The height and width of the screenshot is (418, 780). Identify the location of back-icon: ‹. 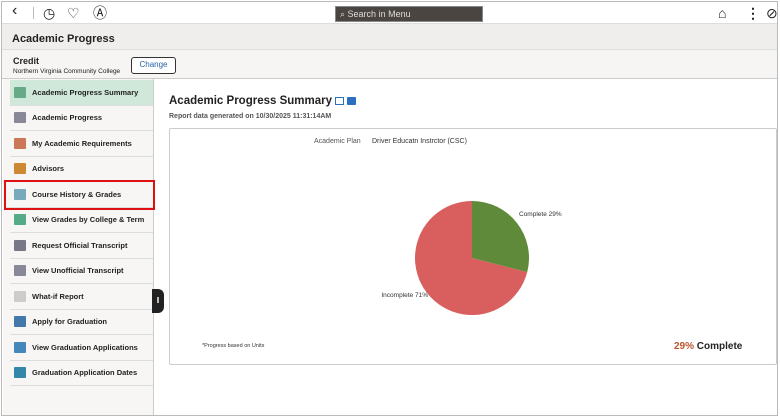
(15, 10).